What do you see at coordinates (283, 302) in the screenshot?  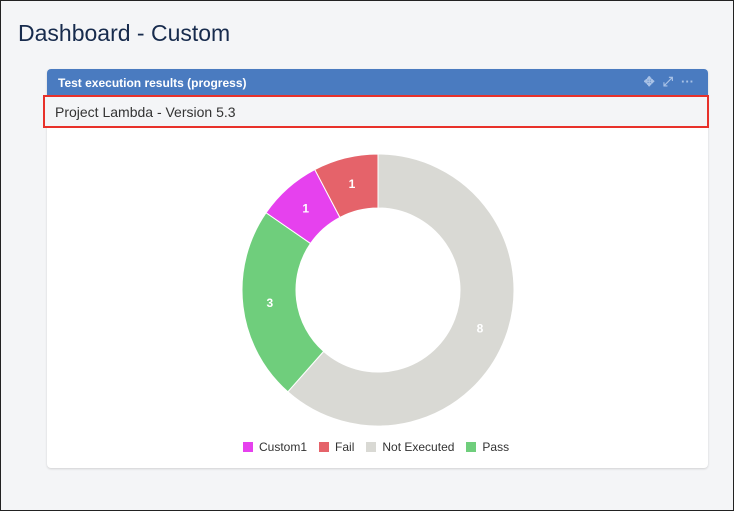 I see `slice-pass` at bounding box center [283, 302].